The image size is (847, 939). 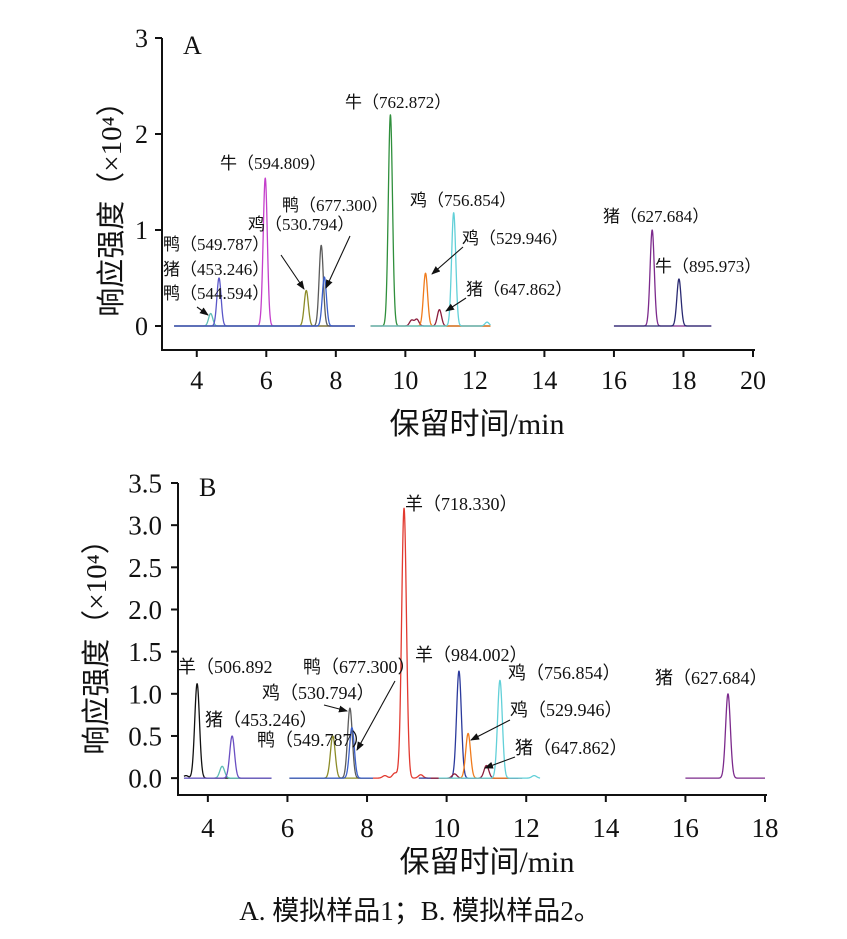 What do you see at coordinates (145, 483) in the screenshot?
I see `y-tick-label: 3.5` at bounding box center [145, 483].